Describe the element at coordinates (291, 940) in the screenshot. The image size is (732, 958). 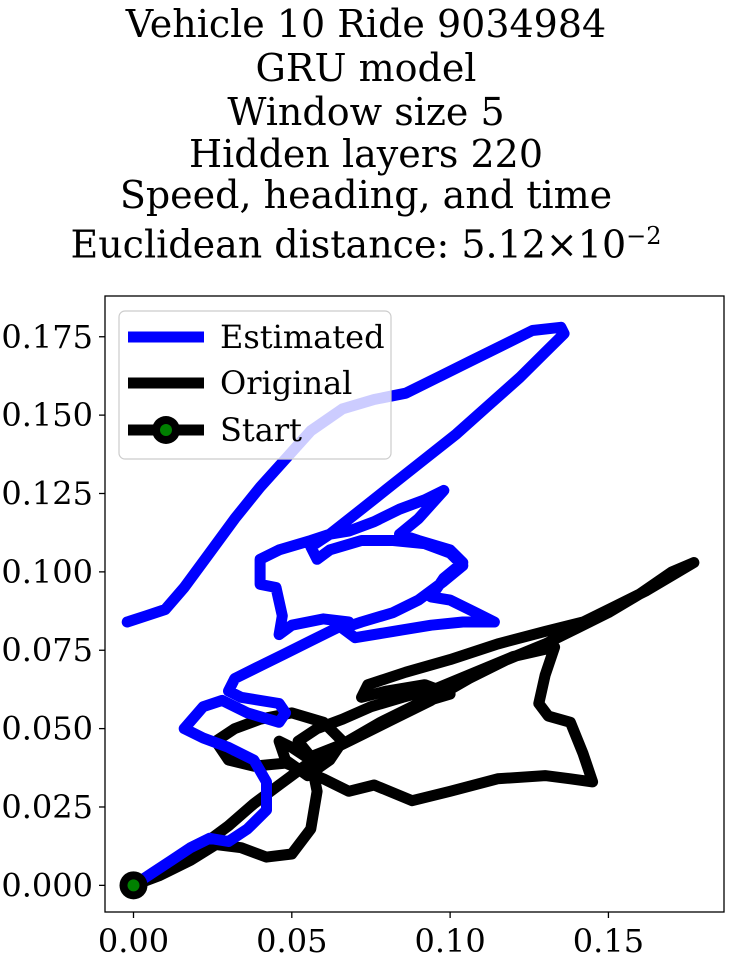
I see `x-tick-label: 0.05` at that location.